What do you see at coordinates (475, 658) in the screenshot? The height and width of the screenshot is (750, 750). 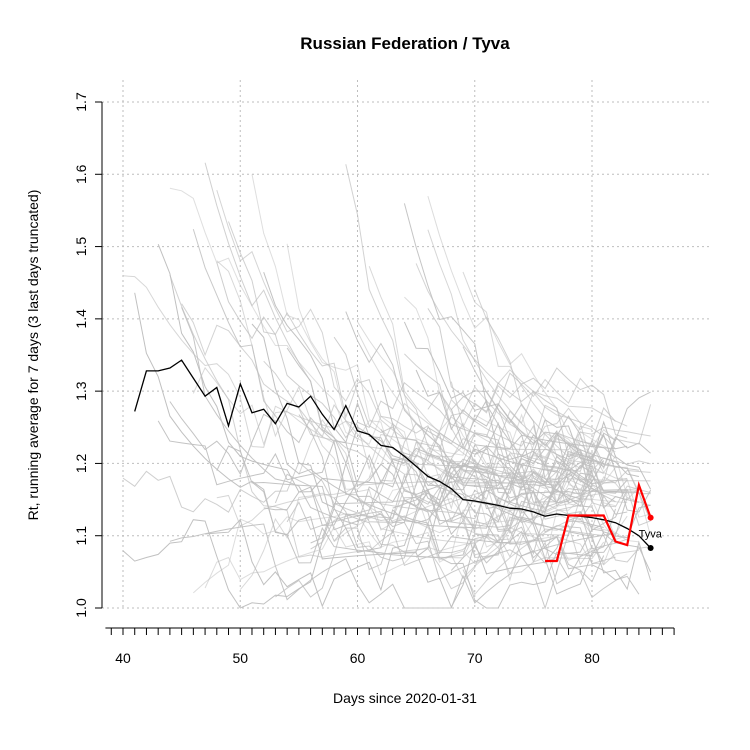 I see `x-tick-label: 70` at bounding box center [475, 658].